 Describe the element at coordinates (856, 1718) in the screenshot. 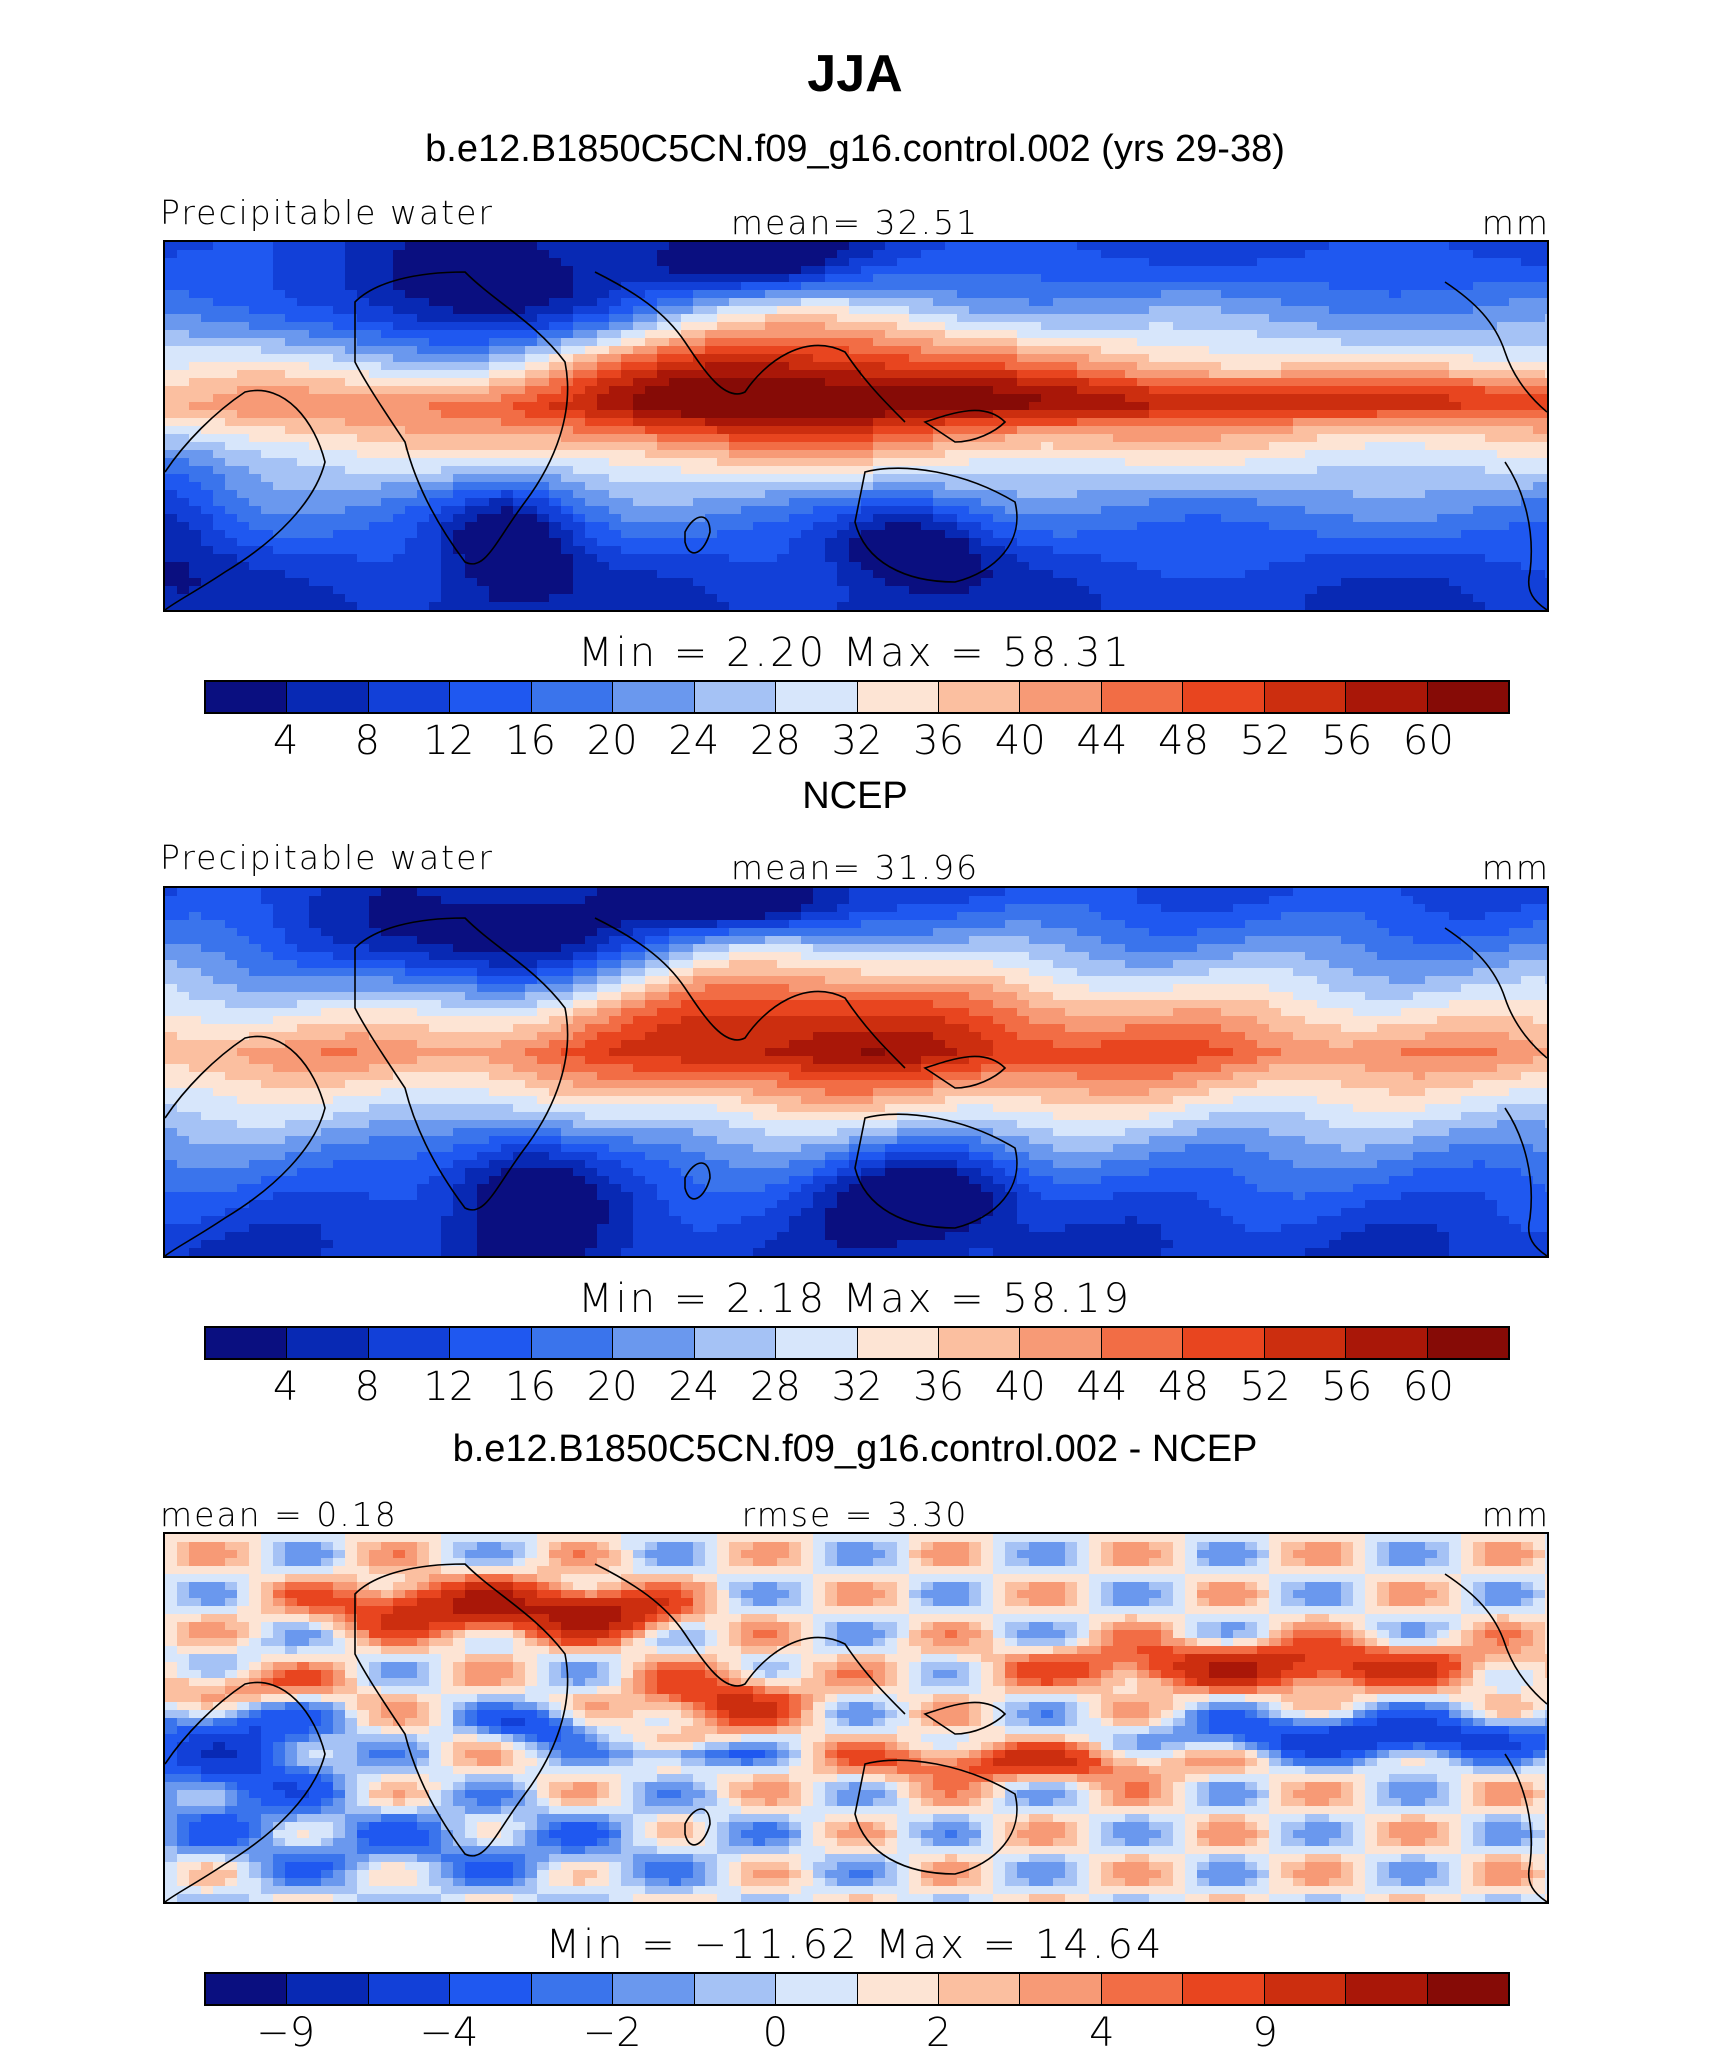

I see `panel-3-map` at that location.